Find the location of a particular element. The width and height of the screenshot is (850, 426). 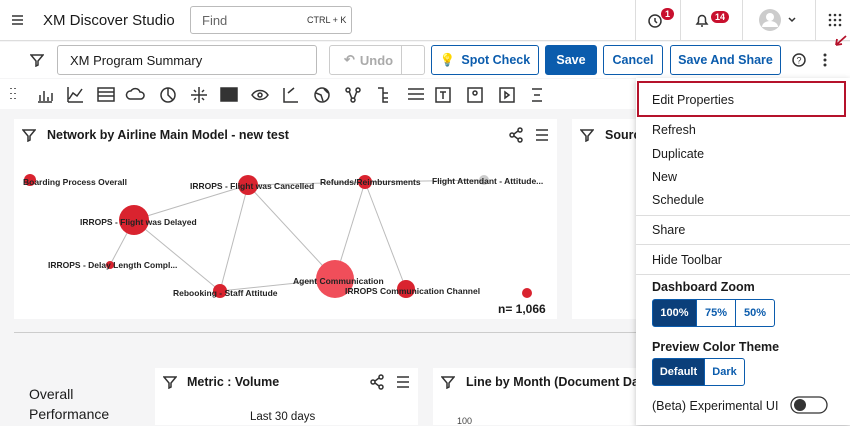

help-icon: ? is located at coordinates (799, 60).